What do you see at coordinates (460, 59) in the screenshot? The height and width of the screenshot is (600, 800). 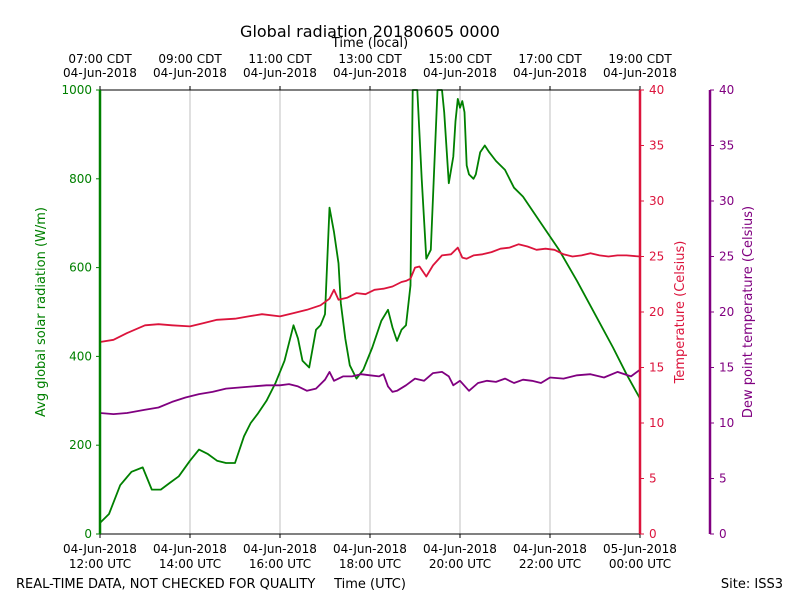 I see `top-tick-label-time: 15:00 CDT` at bounding box center [460, 59].